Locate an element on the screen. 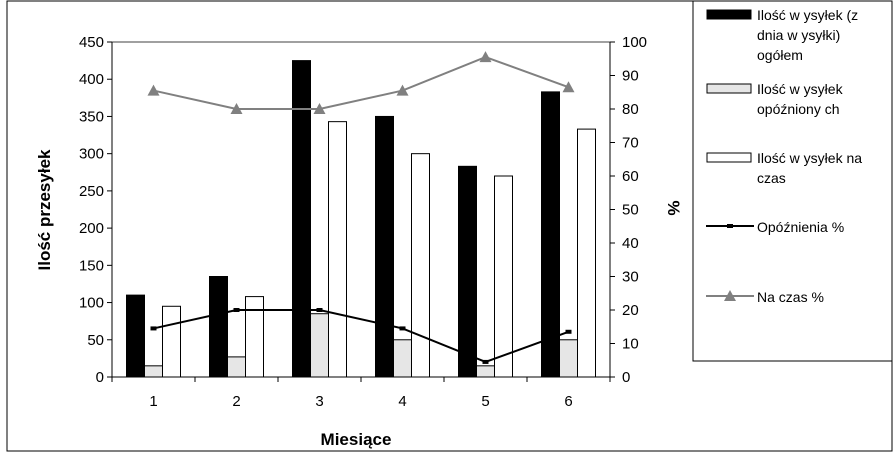 This screenshot has height=452, width=893. legend-label: Ilość w ysyłek (z is located at coordinates (807, 15).